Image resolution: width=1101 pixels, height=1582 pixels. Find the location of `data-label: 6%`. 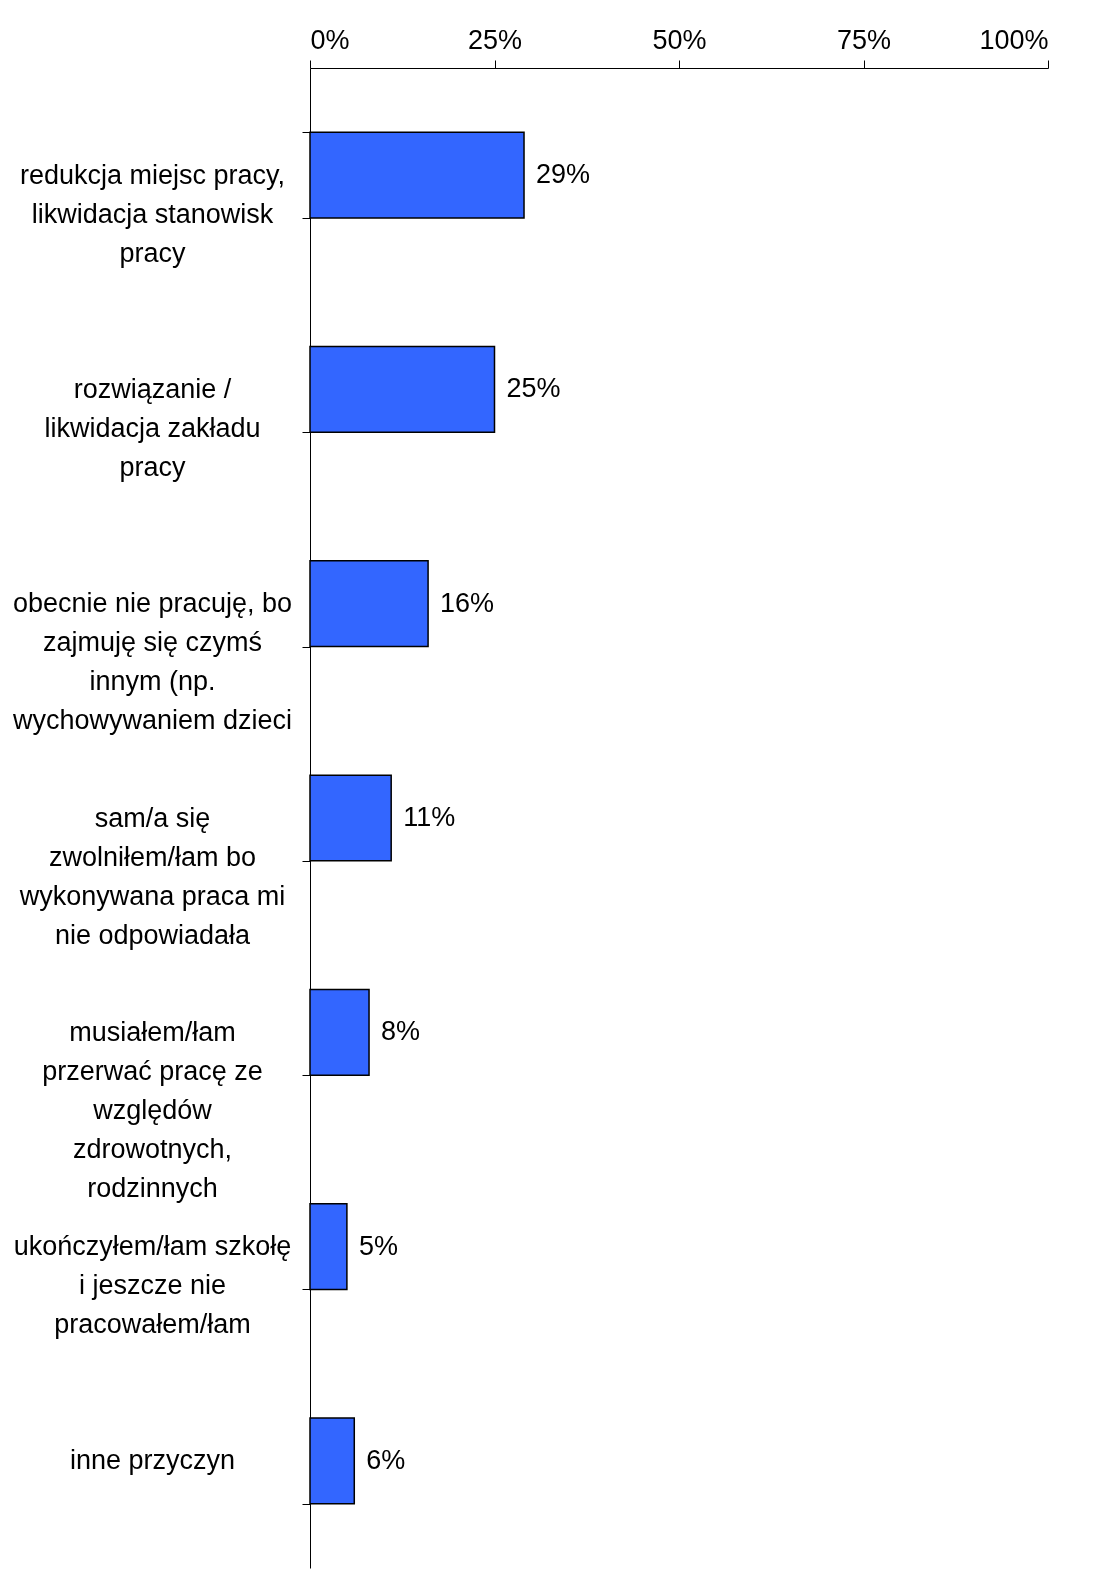

data-label: 6% is located at coordinates (386, 1459).